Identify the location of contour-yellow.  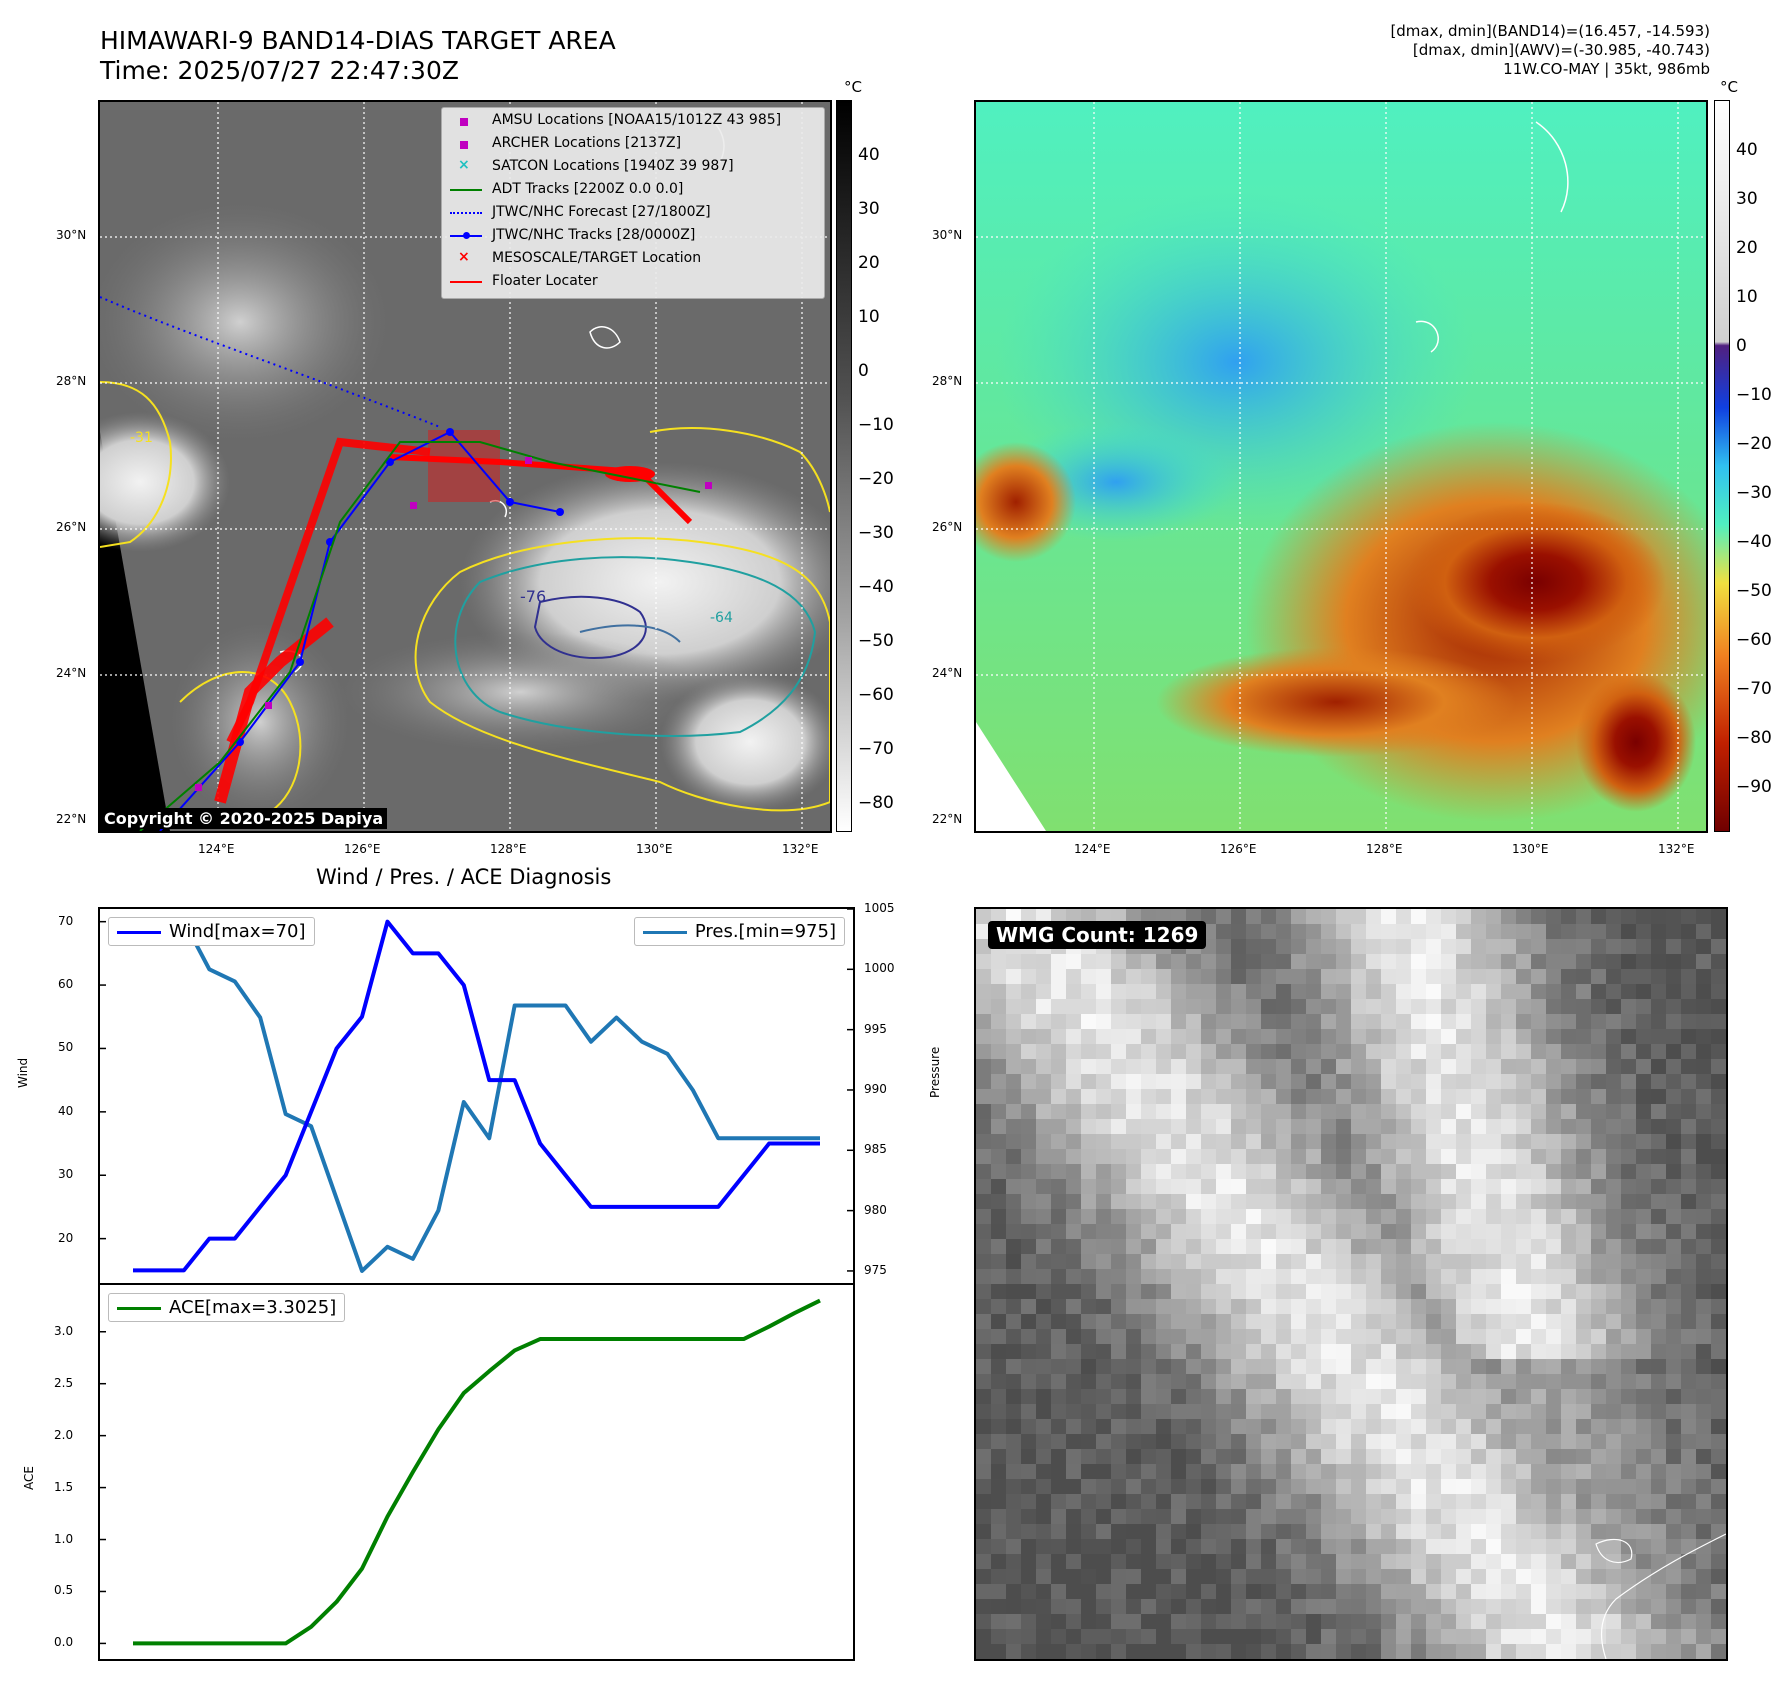
(622, 674).